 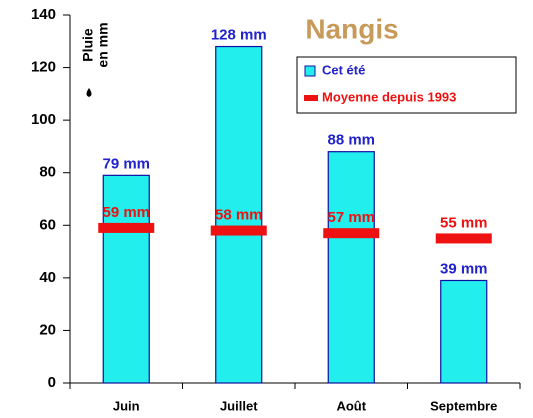 What do you see at coordinates (351, 405) in the screenshot?
I see `x-tick-label: Août` at bounding box center [351, 405].